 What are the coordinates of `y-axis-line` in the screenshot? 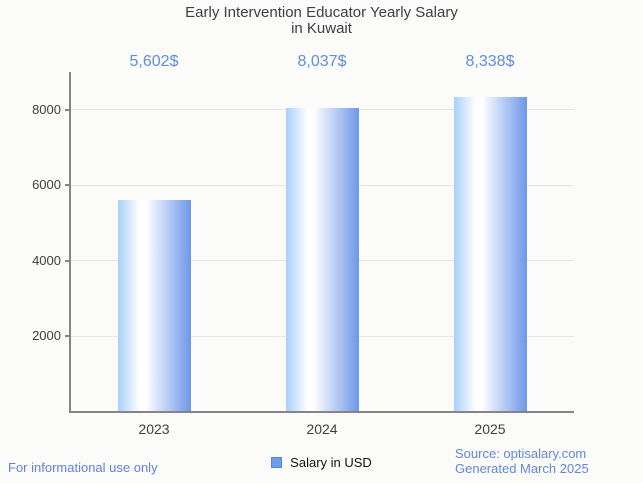 It's located at (70, 242).